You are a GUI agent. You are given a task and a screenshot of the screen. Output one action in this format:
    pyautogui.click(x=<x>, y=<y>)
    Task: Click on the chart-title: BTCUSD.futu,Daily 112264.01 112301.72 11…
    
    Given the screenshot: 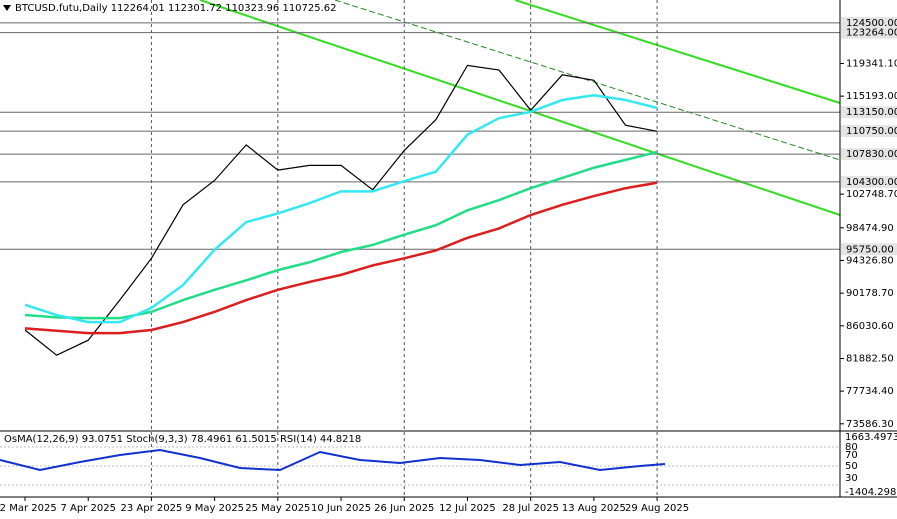 What is the action you would take?
    pyautogui.click(x=176, y=8)
    